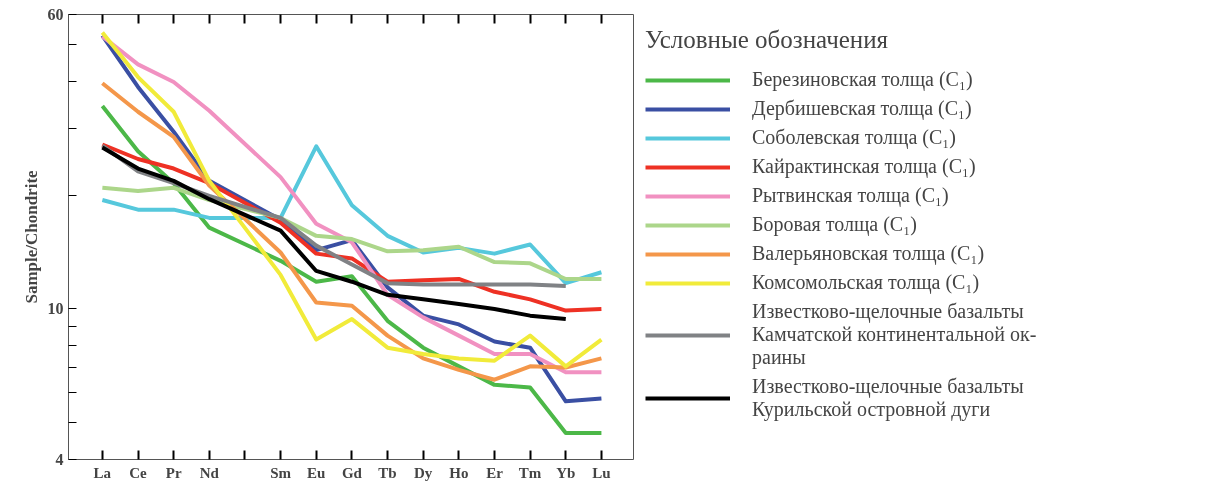 Image resolution: width=1213 pixels, height=490 pixels. I want to click on legend-title: Условные обозначения, so click(767, 40).